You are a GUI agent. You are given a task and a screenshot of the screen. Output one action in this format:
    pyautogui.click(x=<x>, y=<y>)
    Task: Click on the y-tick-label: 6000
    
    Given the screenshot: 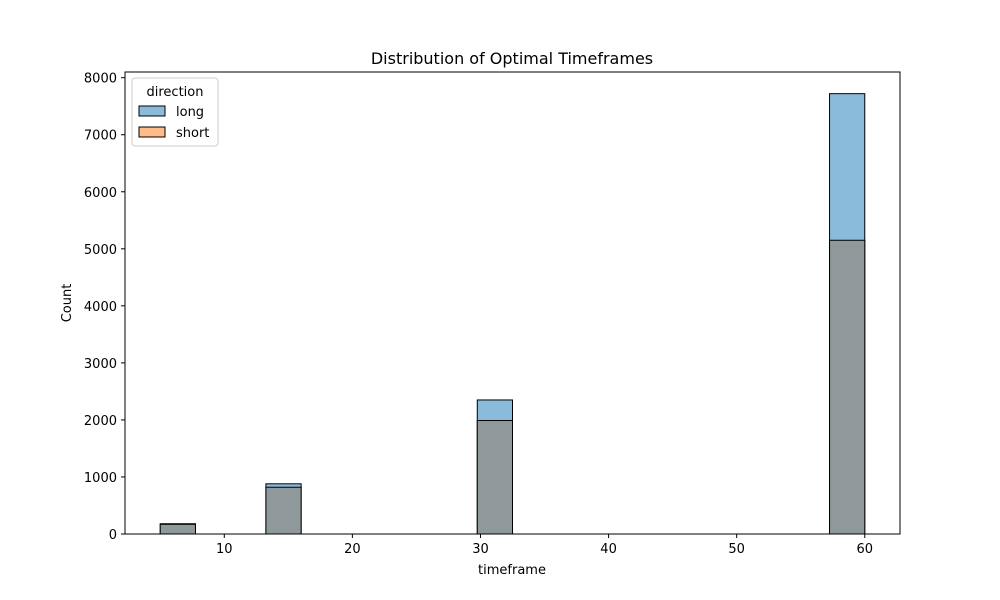 What is the action you would take?
    pyautogui.click(x=100, y=193)
    